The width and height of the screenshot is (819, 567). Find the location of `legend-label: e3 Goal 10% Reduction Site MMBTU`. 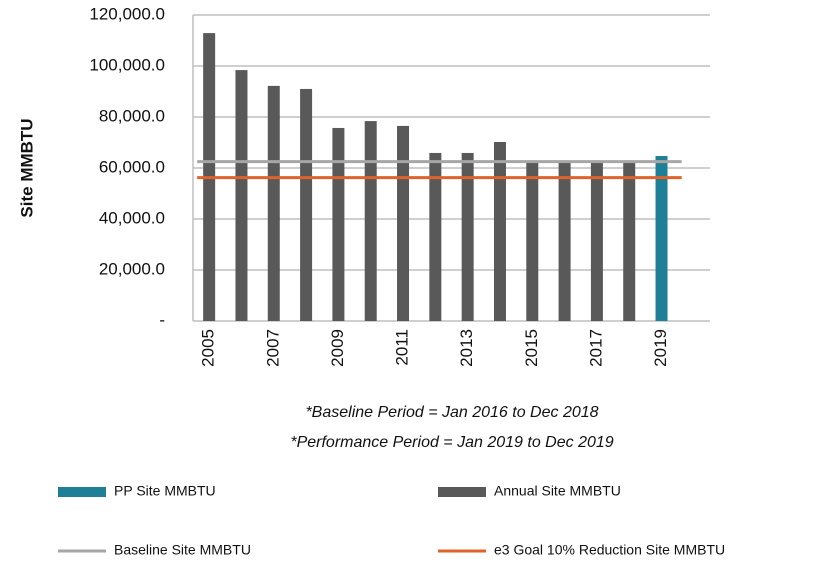

legend-label: e3 Goal 10% Reduction Site MMBTU is located at coordinates (609, 550).